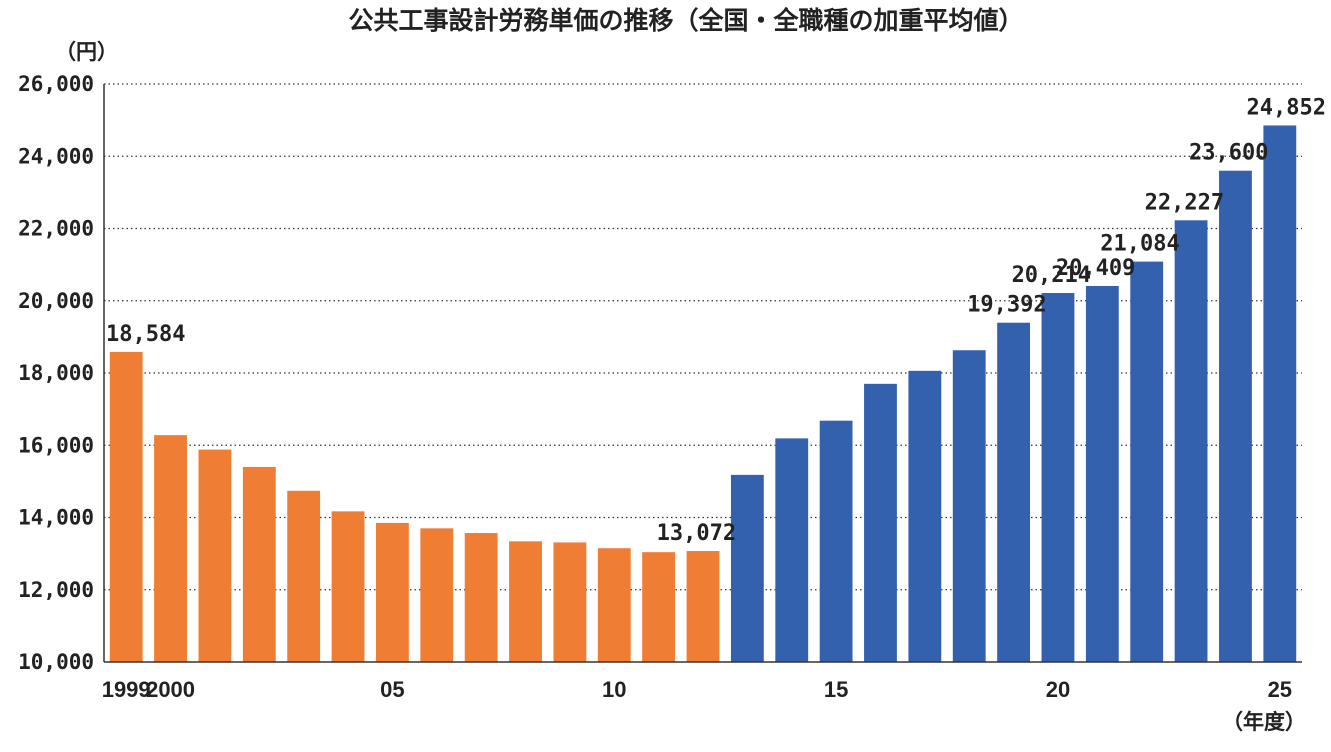  What do you see at coordinates (145, 334) in the screenshot?
I see `data-label: 18,584` at bounding box center [145, 334].